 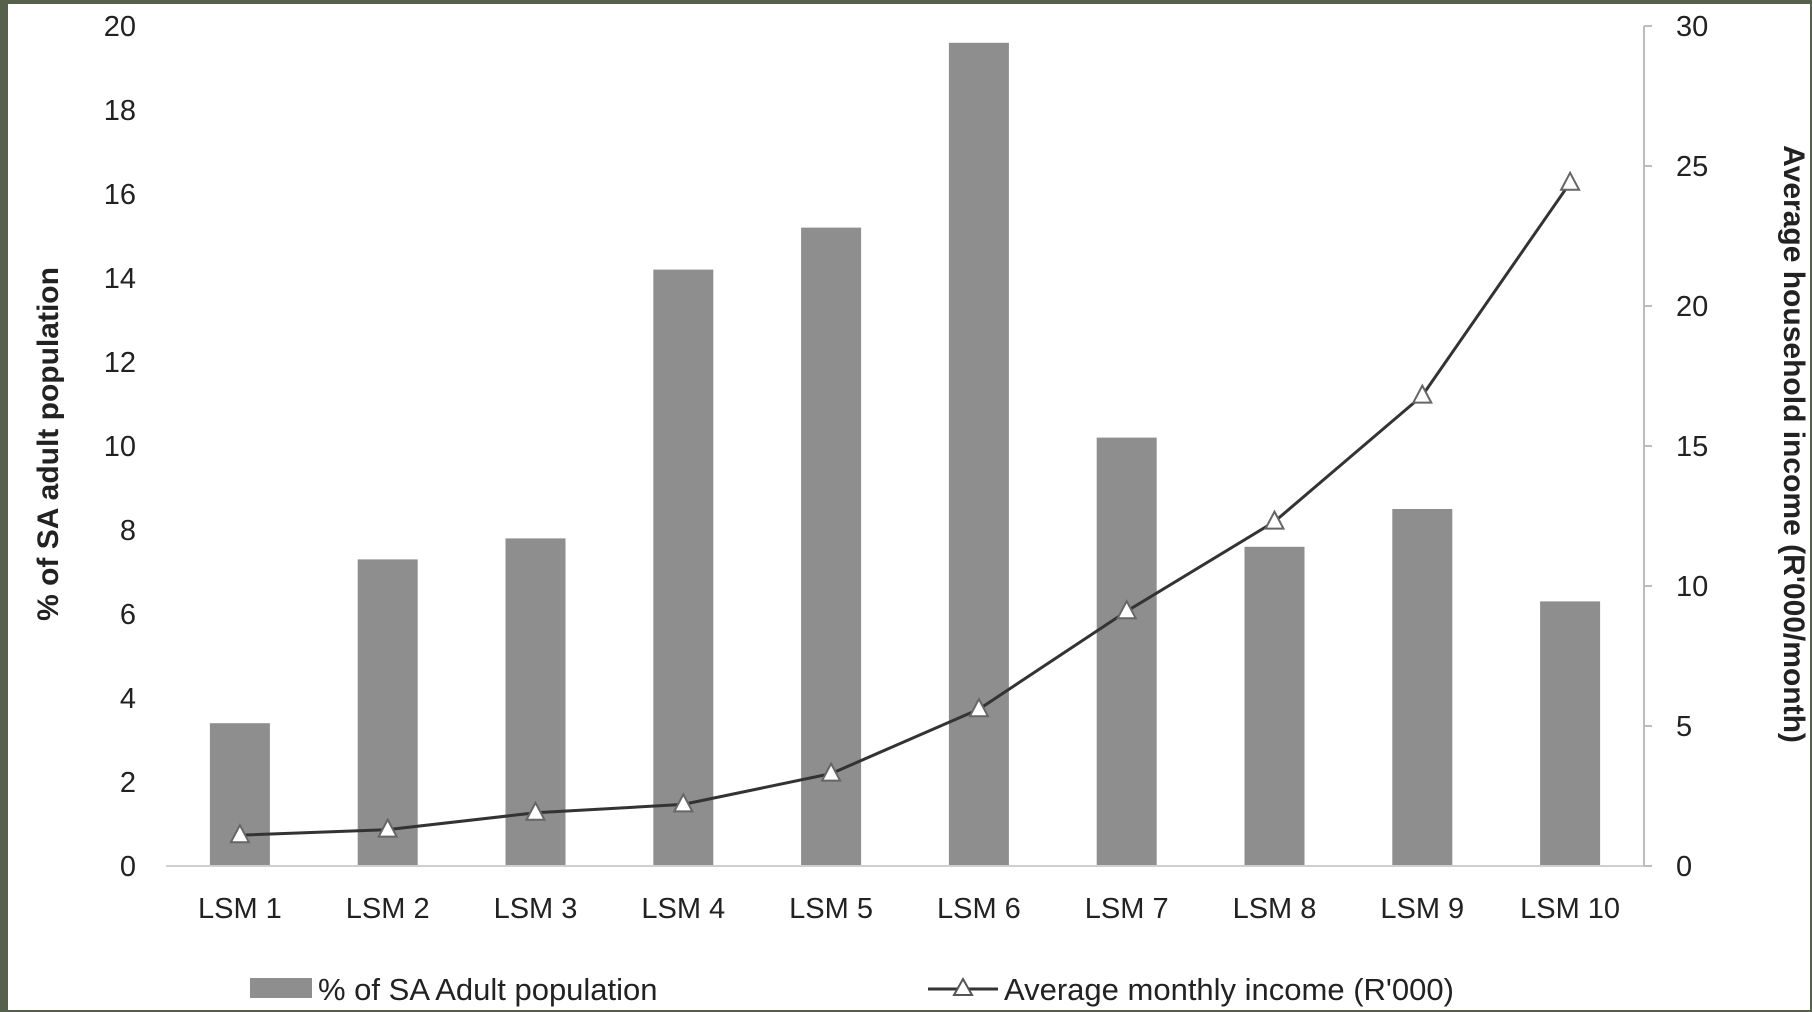 I want to click on category-label: LSM 1, so click(x=240, y=909).